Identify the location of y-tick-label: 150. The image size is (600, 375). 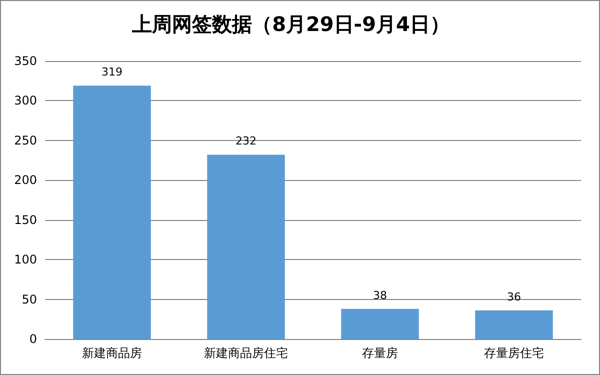
(25, 219).